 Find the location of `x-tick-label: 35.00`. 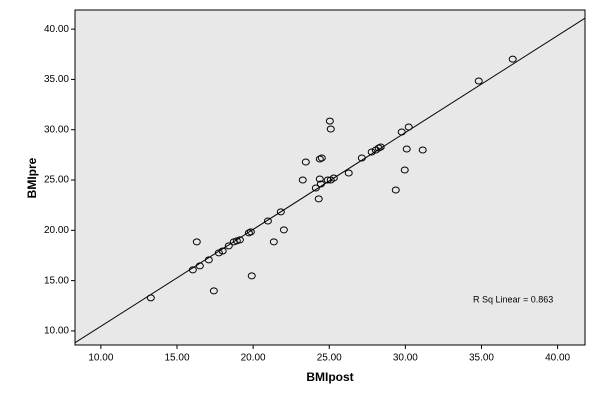

x-tick-label: 35.00 is located at coordinates (481, 358).